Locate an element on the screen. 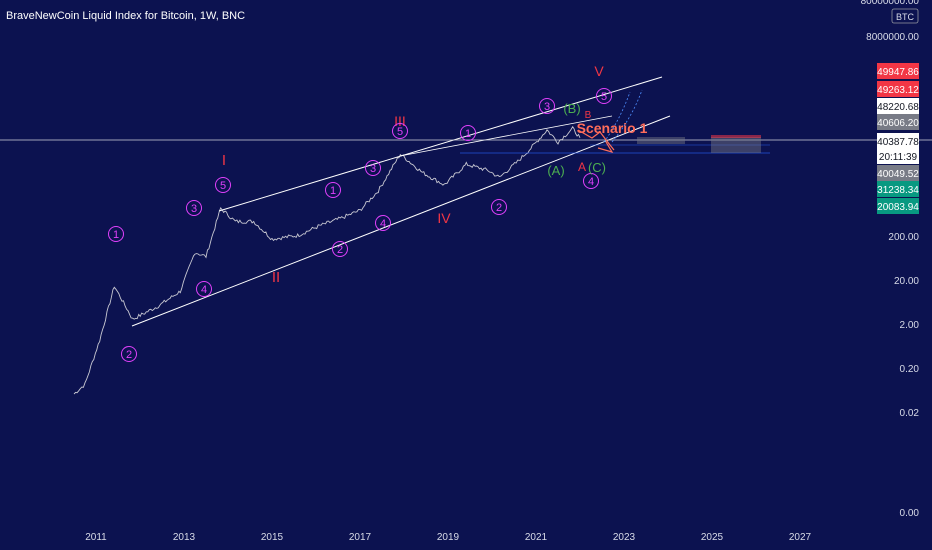 The height and width of the screenshot is (550, 932). svg-text: 20:11:39 is located at coordinates (898, 157).